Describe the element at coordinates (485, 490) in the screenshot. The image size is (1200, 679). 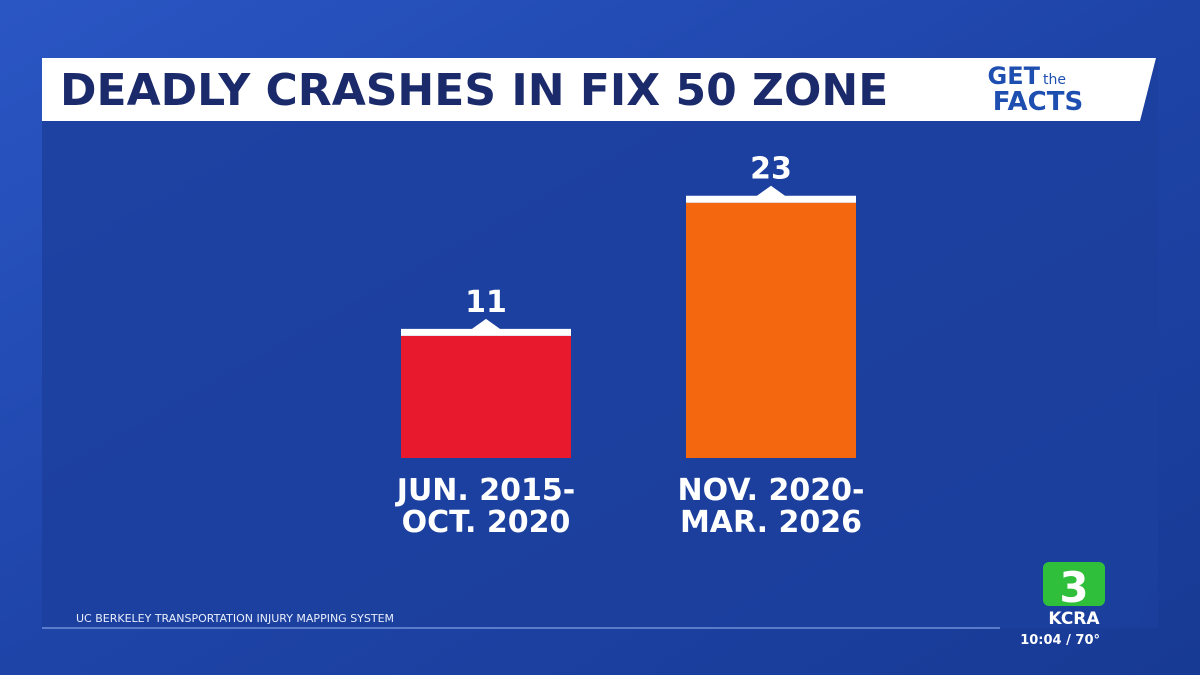
I see `x-tick-label: JUN. 2015-` at that location.